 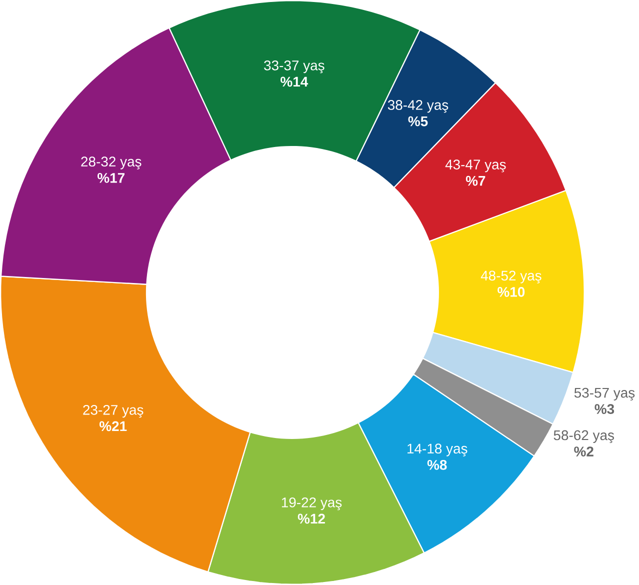 What do you see at coordinates (476, 181) in the screenshot?
I see `data-label: %7` at bounding box center [476, 181].